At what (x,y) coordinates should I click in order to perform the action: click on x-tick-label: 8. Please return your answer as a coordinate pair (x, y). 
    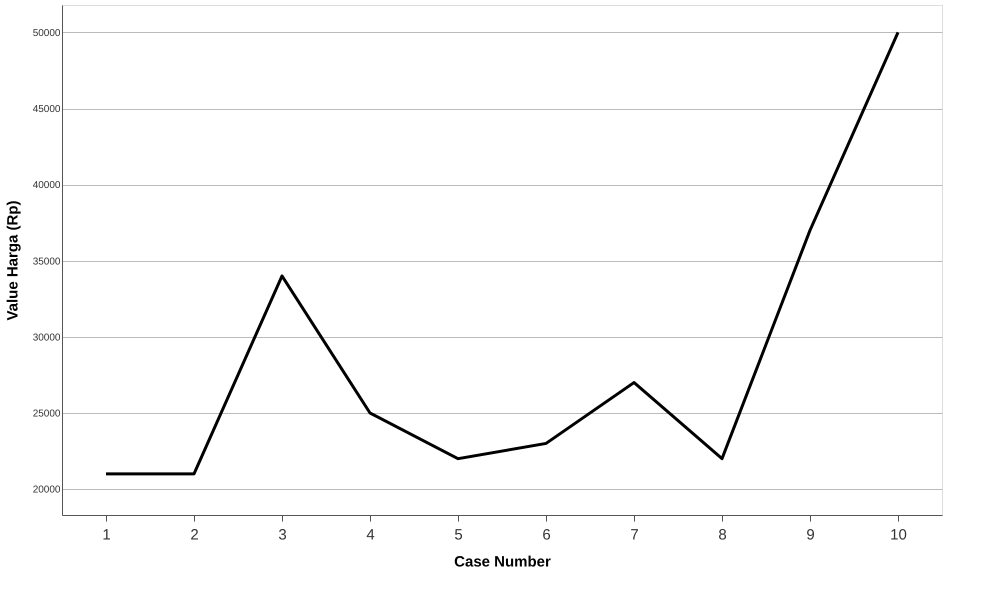
    Looking at the image, I should click on (722, 535).